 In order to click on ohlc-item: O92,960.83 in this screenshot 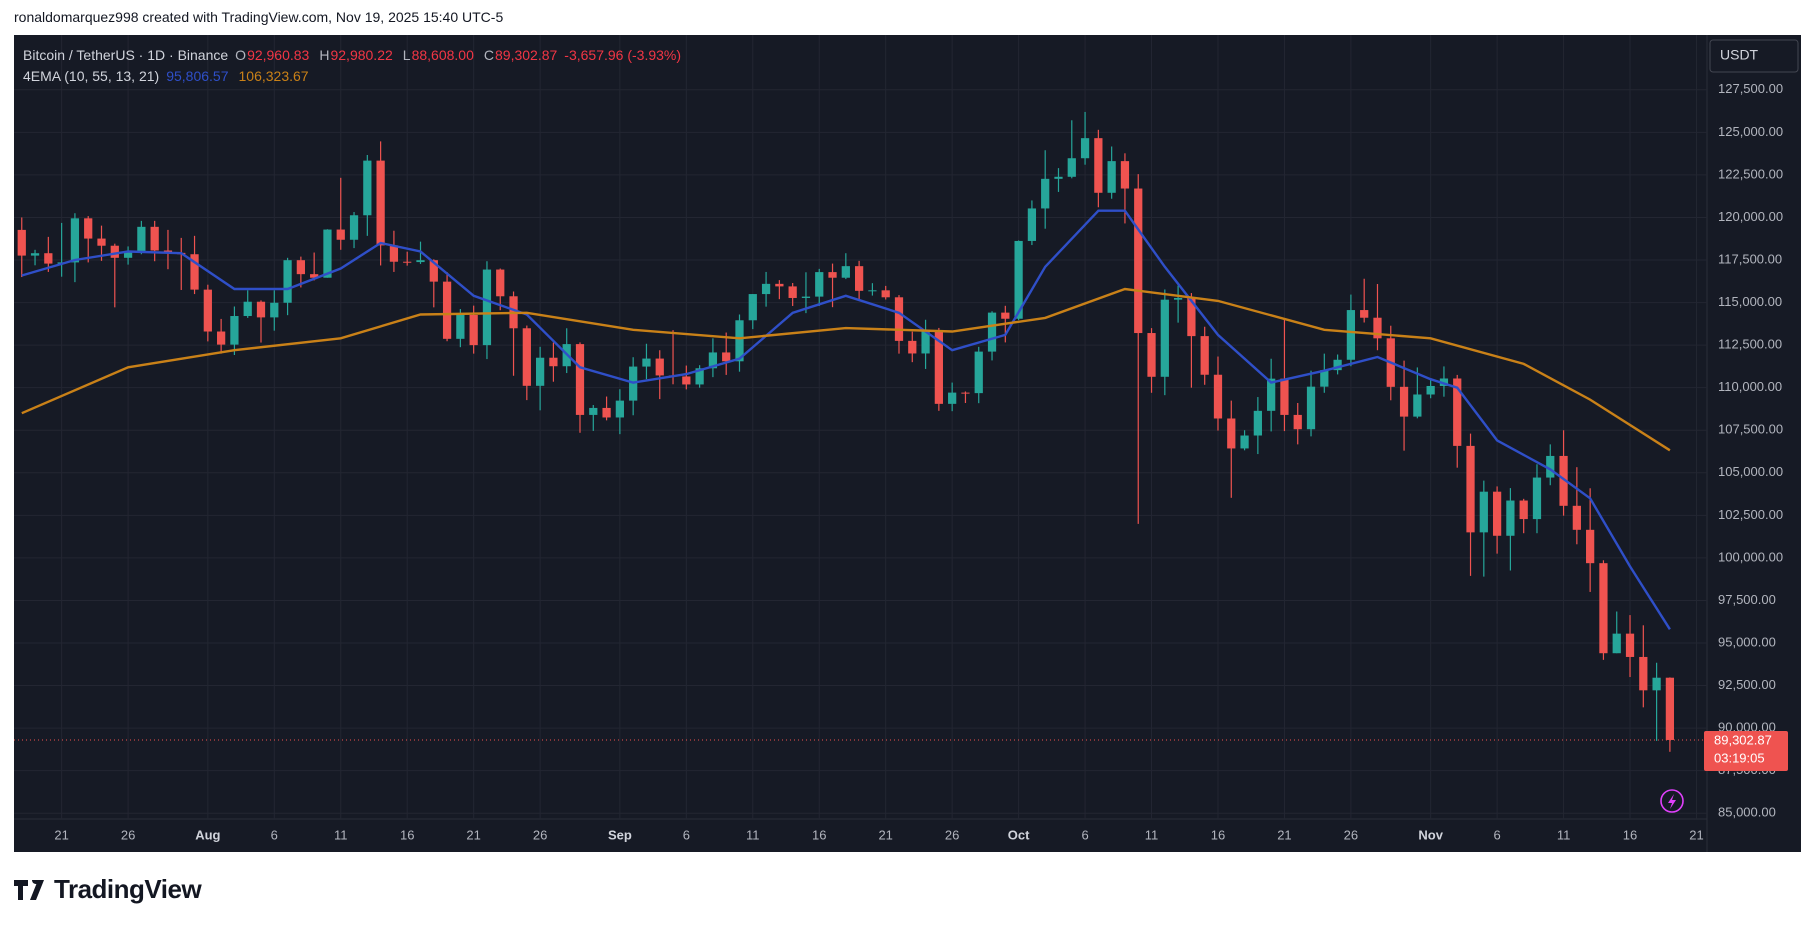, I will do `click(272, 55)`.